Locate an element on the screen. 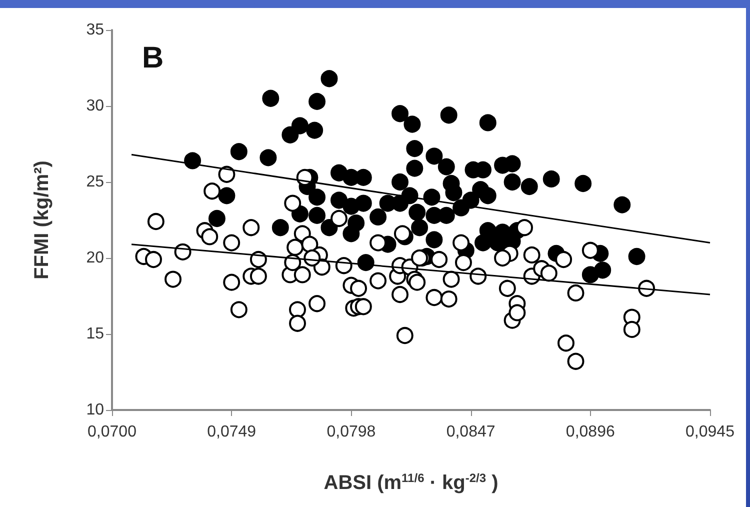 The image size is (750, 507). x-tick-label: 0,0700 is located at coordinates (112, 432).